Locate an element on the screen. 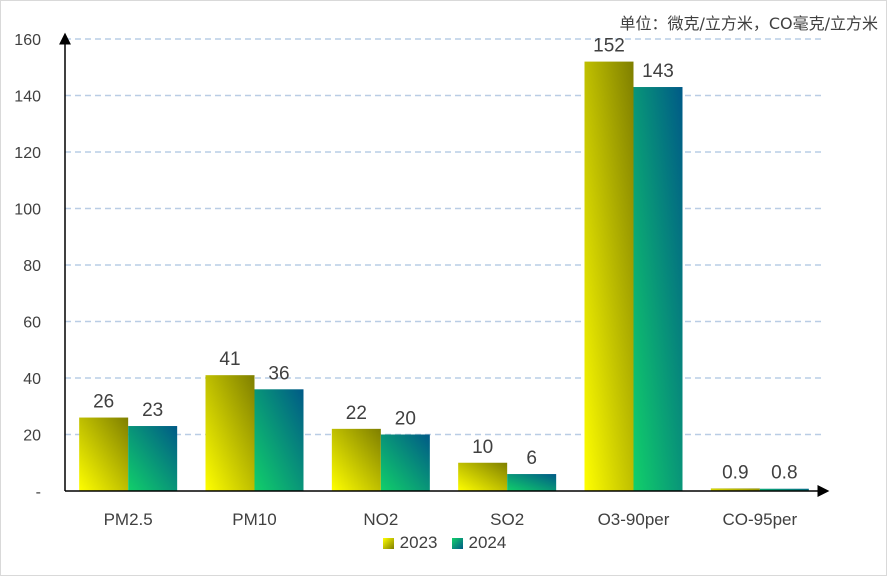  bar-2023-PM10 is located at coordinates (230, 433).